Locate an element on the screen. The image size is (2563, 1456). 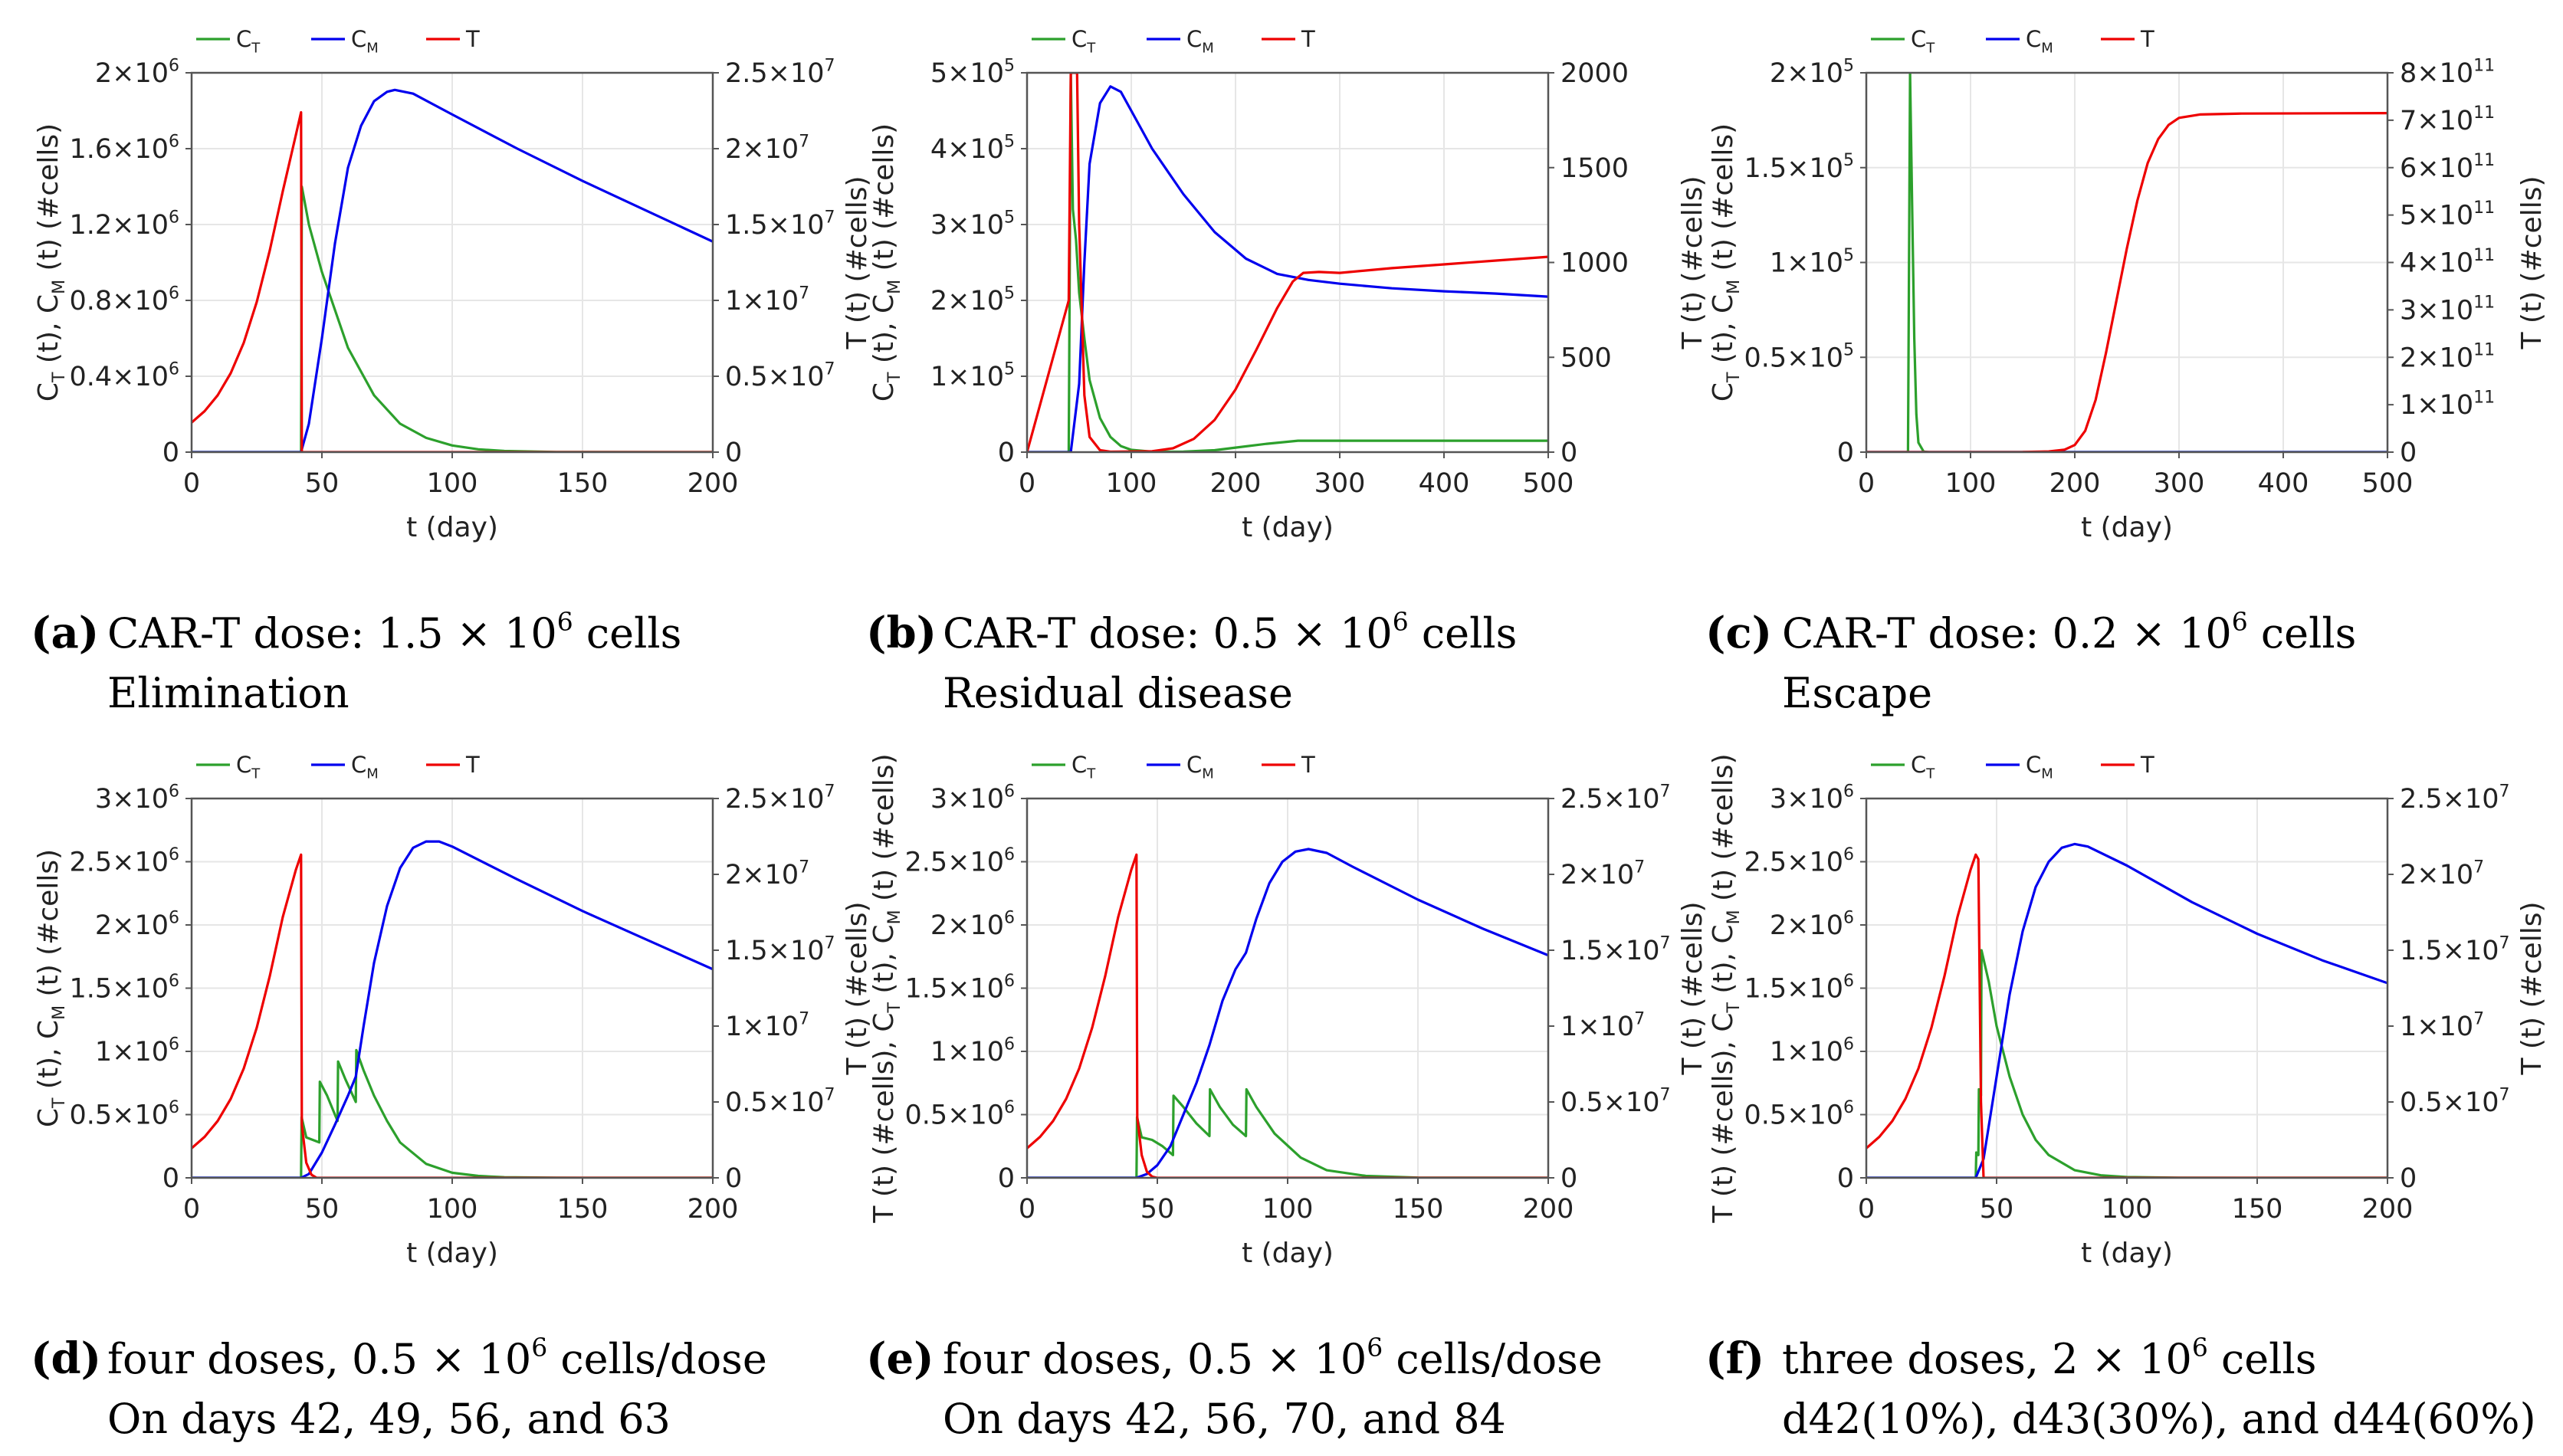
x-tick-label: 150 is located at coordinates (2257, 1209).